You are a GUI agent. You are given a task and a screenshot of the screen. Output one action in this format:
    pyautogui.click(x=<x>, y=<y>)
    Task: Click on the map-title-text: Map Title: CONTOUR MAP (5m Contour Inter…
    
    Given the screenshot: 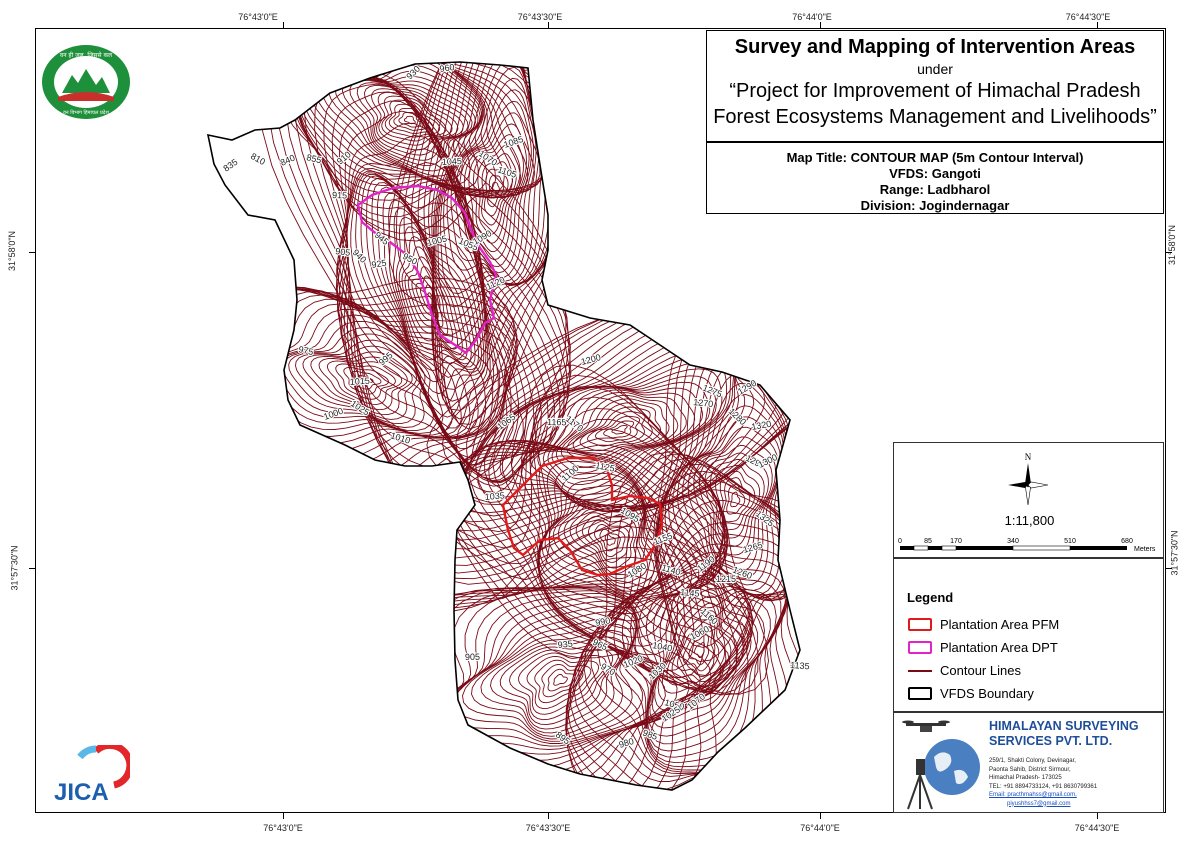 What is the action you would take?
    pyautogui.click(x=935, y=157)
    